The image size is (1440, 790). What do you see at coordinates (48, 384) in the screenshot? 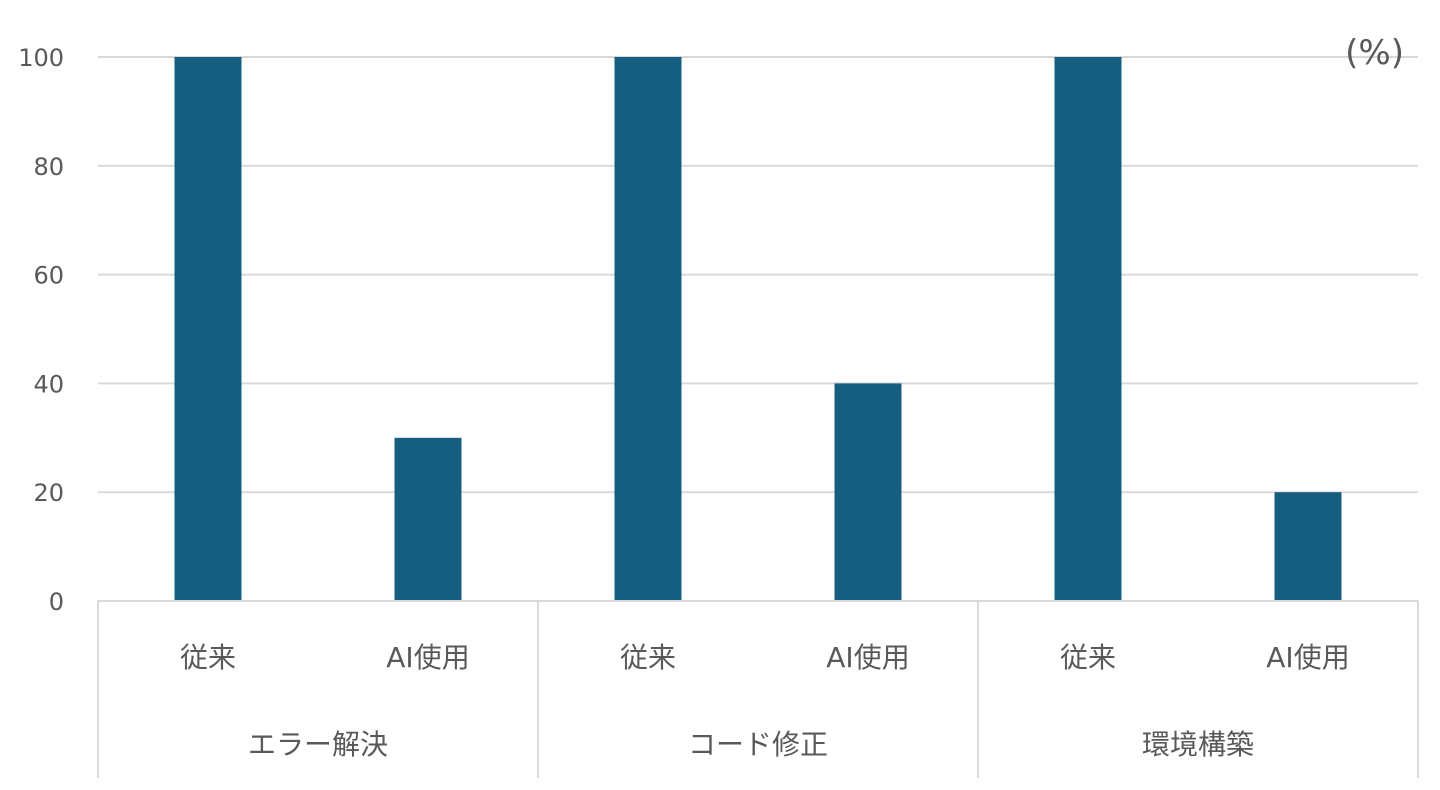
I see `y-tick-label: 40` at bounding box center [48, 384].